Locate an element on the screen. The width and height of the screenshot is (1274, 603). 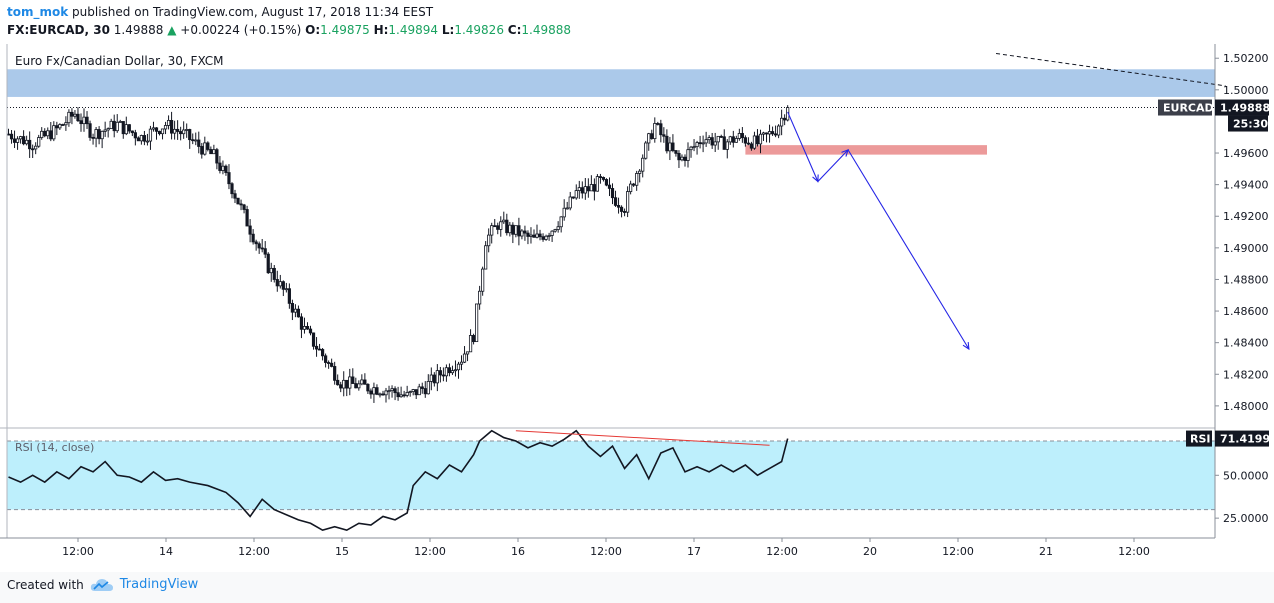
rsi-name-box is located at coordinates (1199, 438).